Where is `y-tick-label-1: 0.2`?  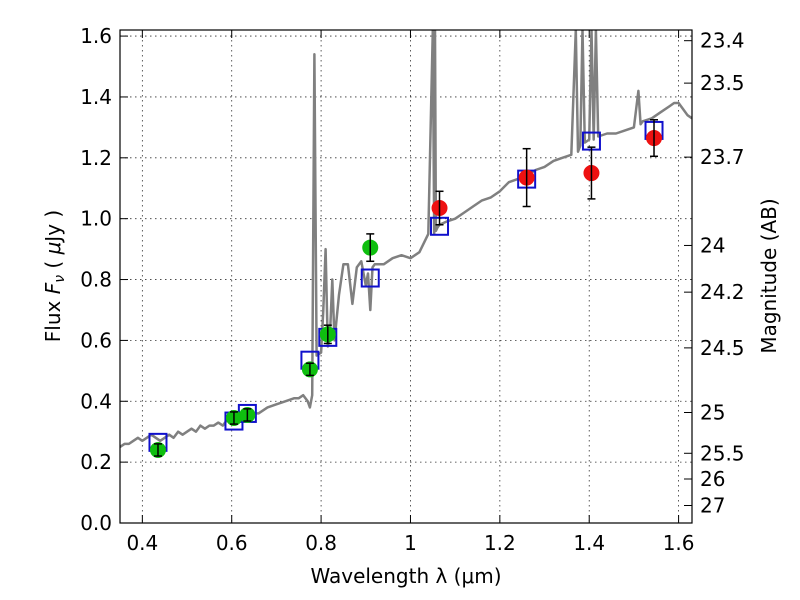
y-tick-label-1: 0.2 is located at coordinates (96, 462).